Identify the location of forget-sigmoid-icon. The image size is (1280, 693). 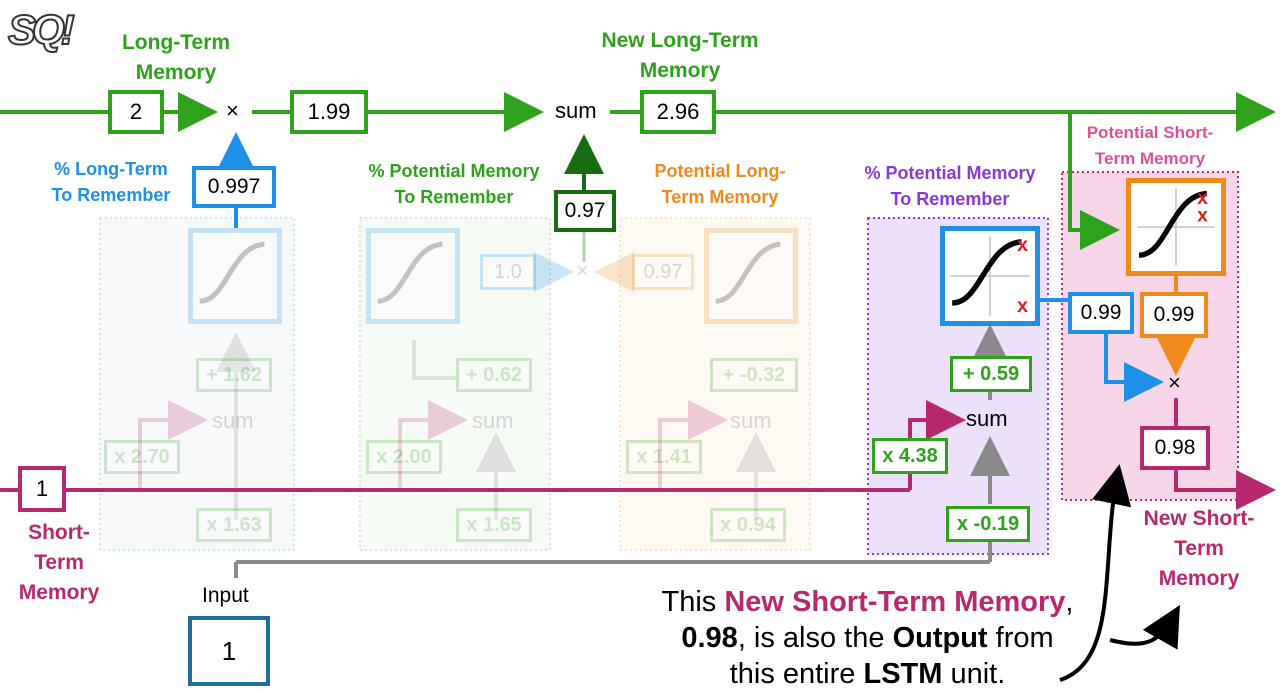
(235, 276).